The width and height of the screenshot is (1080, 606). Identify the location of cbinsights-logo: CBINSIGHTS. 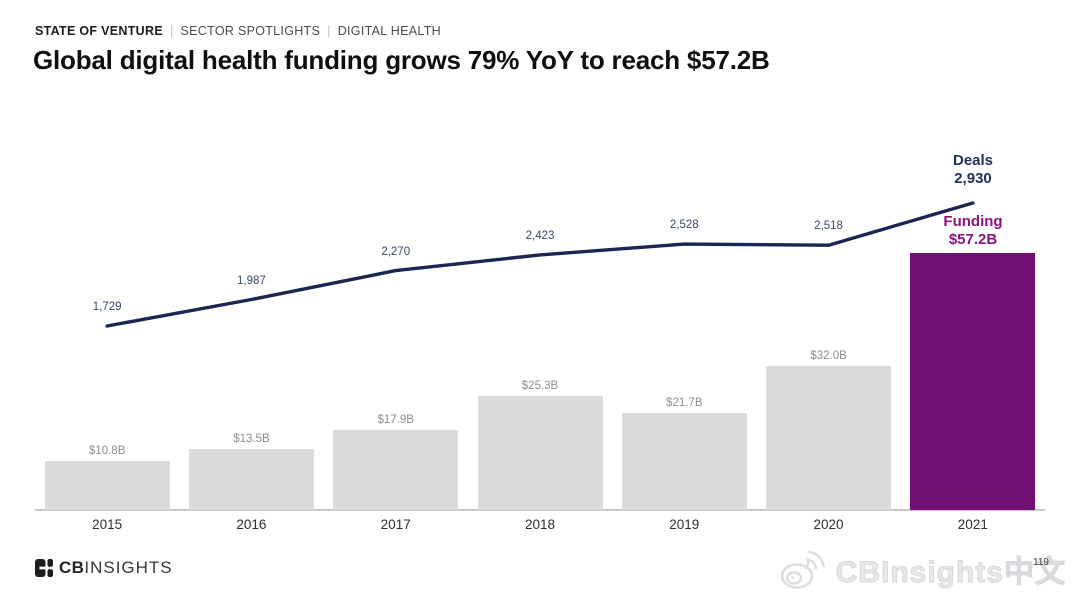
(104, 568).